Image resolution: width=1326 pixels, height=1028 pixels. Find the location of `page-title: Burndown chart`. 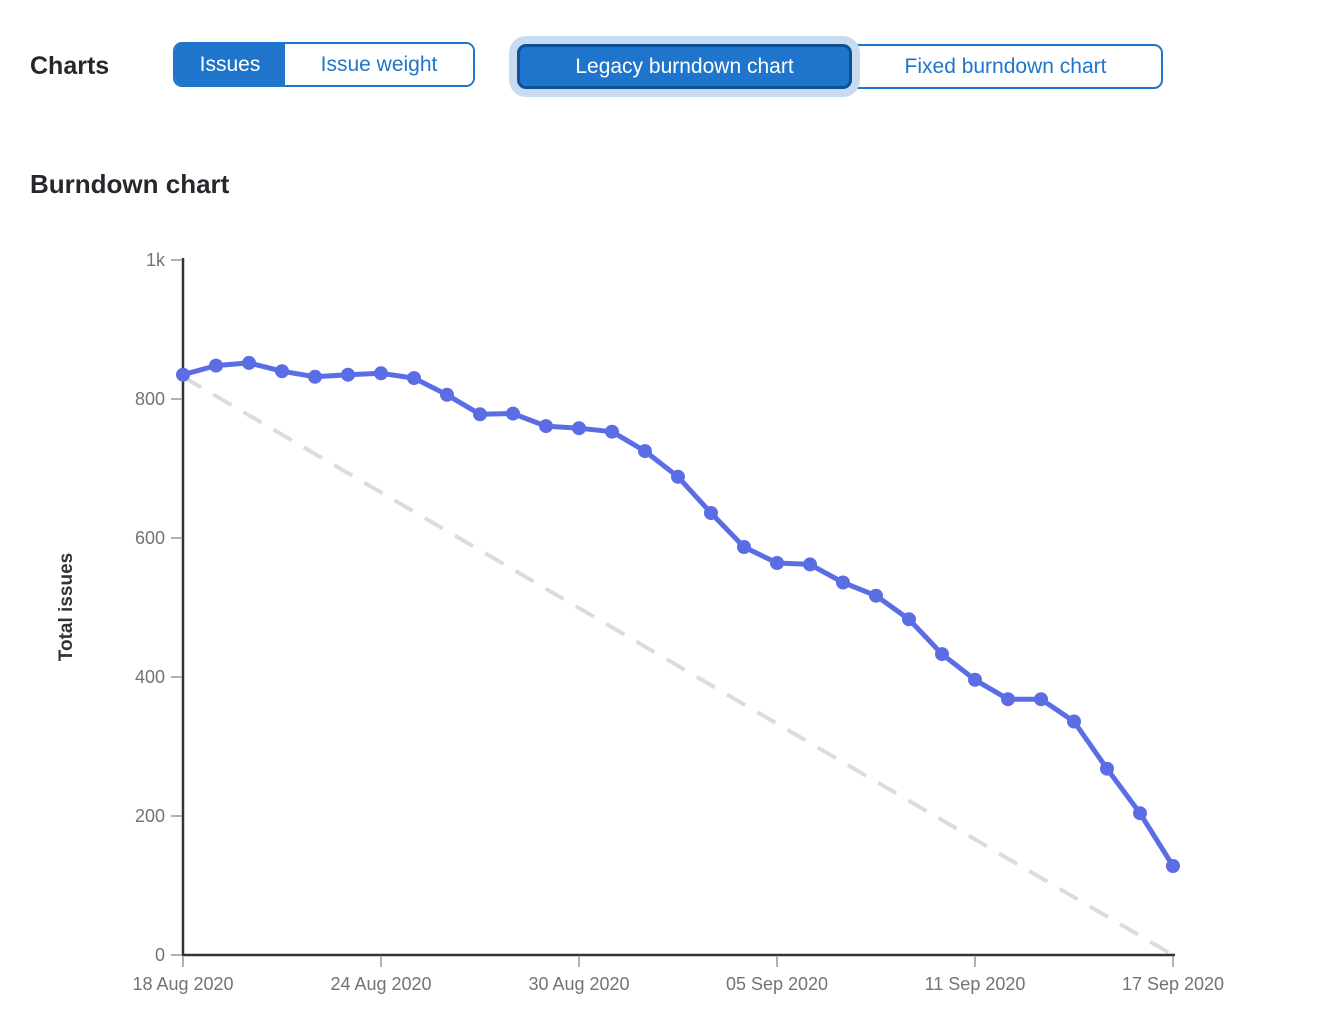

page-title: Burndown chart is located at coordinates (130, 184).